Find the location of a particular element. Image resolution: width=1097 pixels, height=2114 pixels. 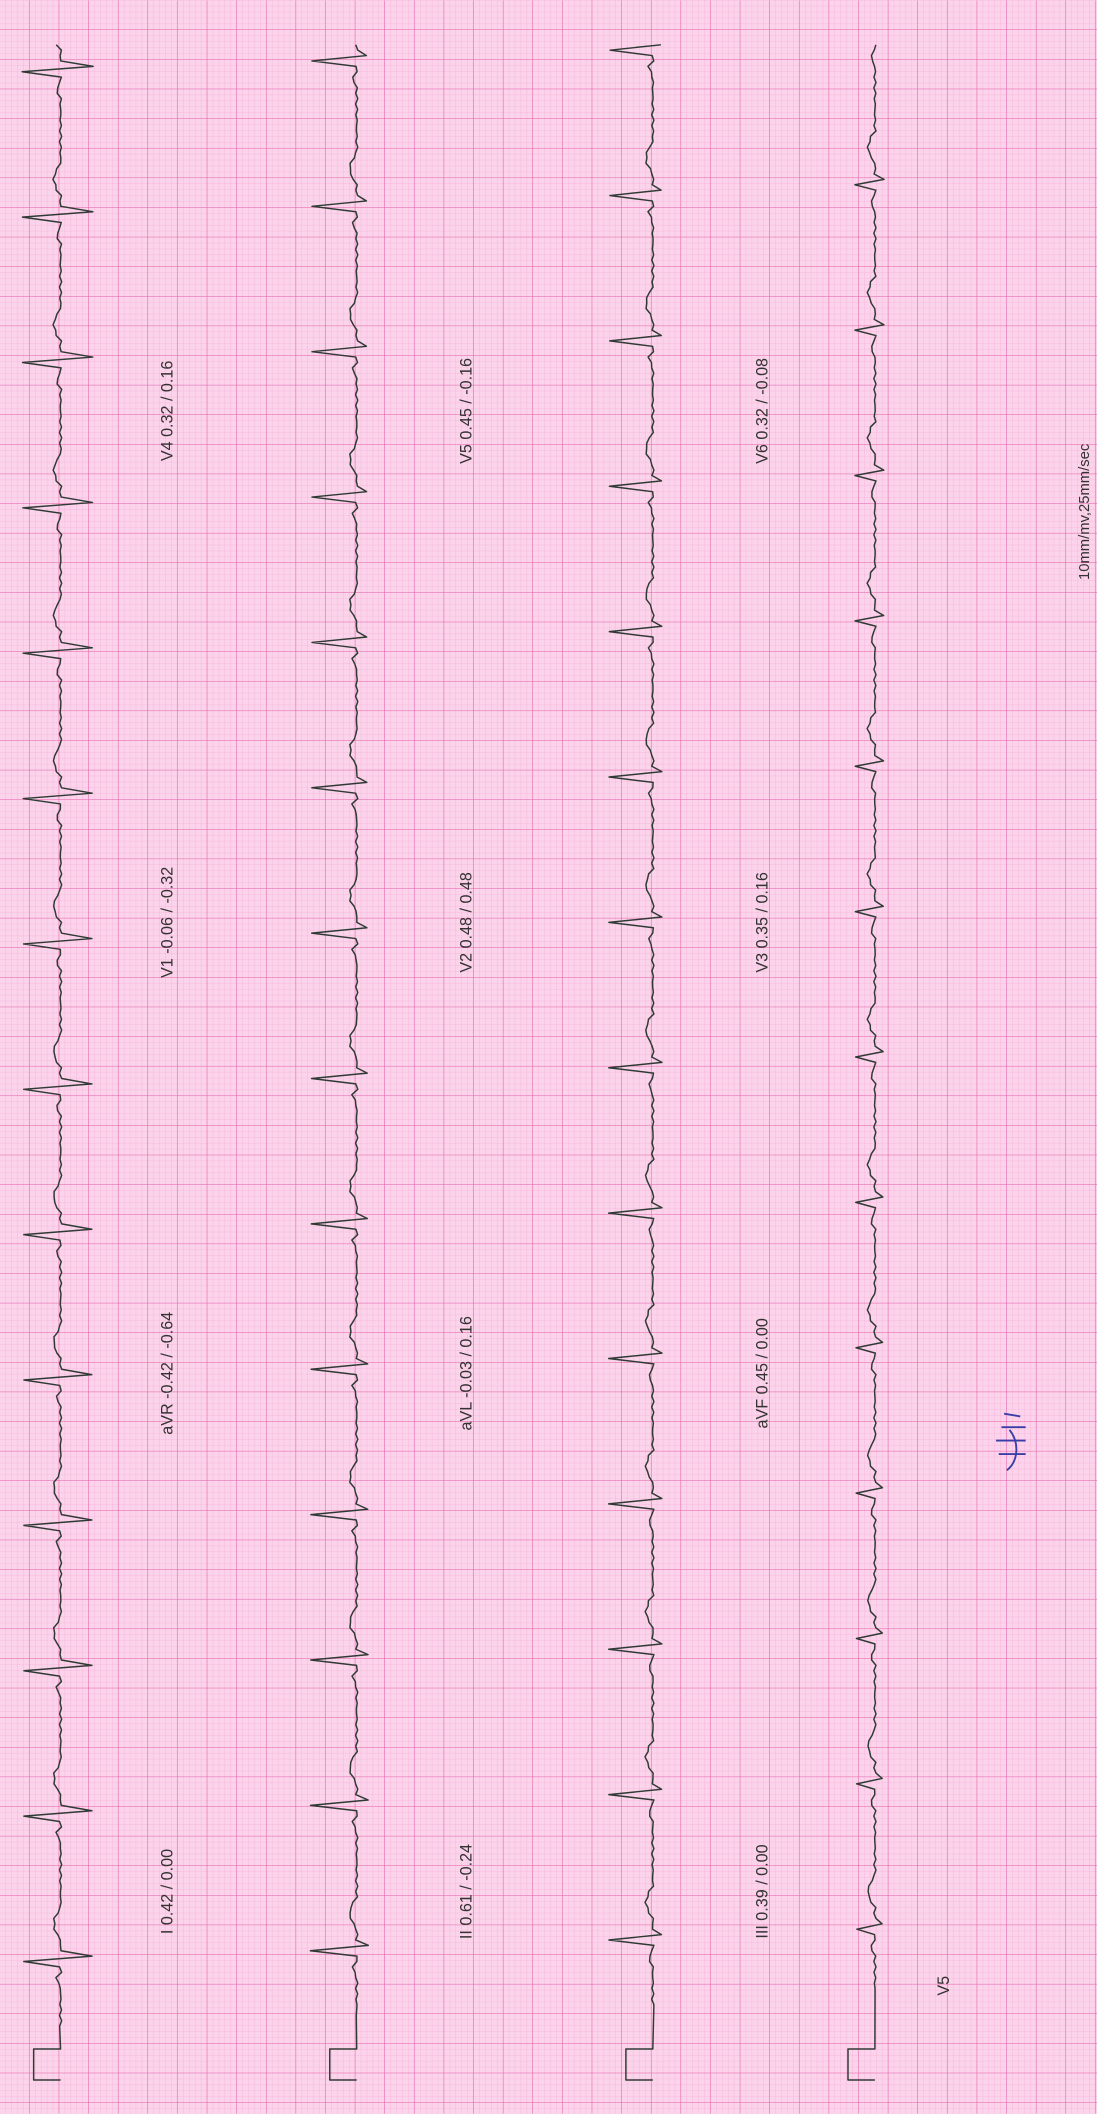

footer: 10mm/mv,25mm/sec is located at coordinates (1085, 511).